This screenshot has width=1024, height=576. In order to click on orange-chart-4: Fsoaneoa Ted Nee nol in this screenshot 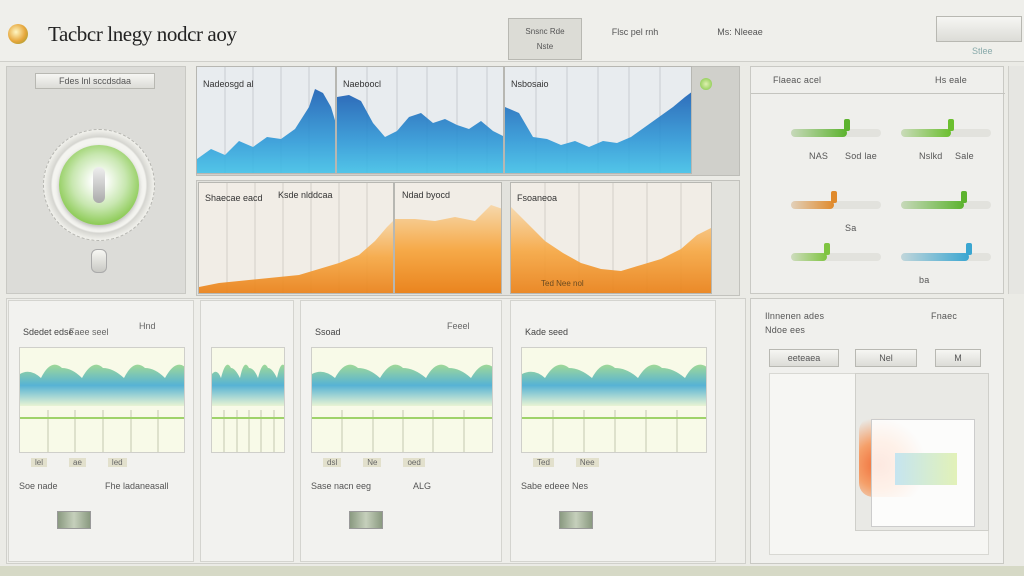, I will do `click(611, 238)`.